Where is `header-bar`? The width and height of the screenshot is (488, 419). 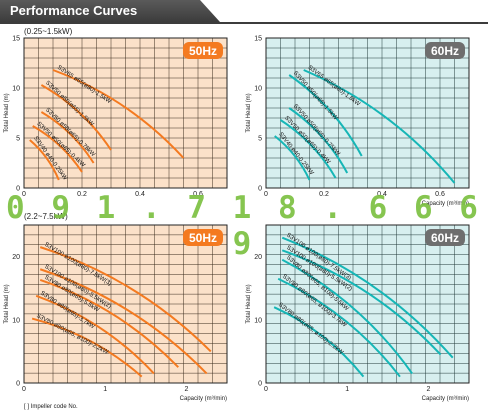 header-bar is located at coordinates (110, 11).